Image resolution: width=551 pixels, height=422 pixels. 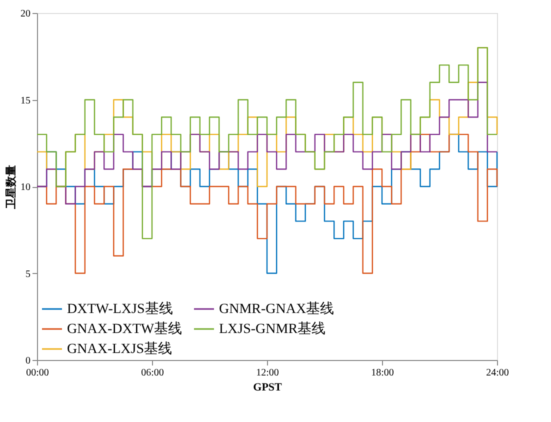 I want to click on legend-label: GNAX-LXJS基线, so click(x=119, y=349).